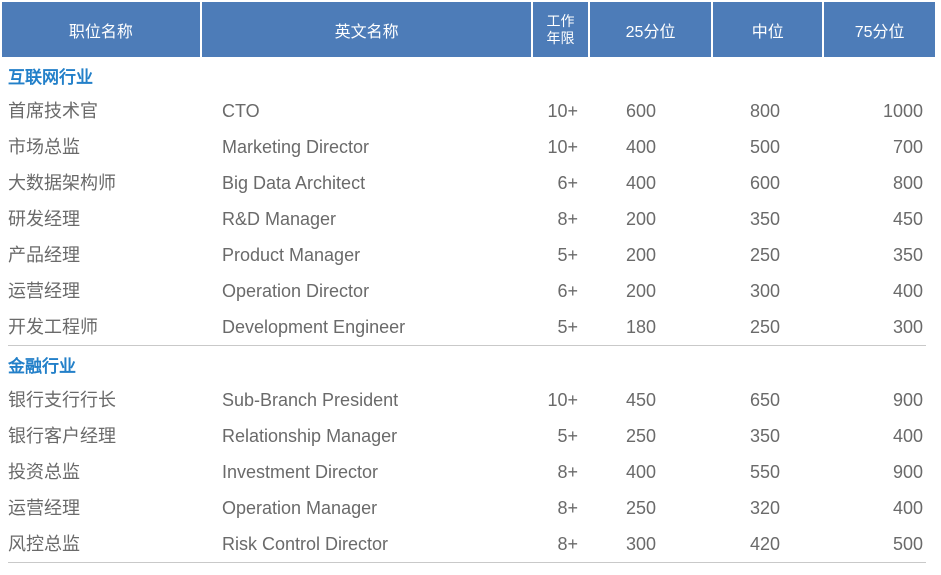  What do you see at coordinates (640, 327) in the screenshot?
I see `p25-cell: 180` at bounding box center [640, 327].